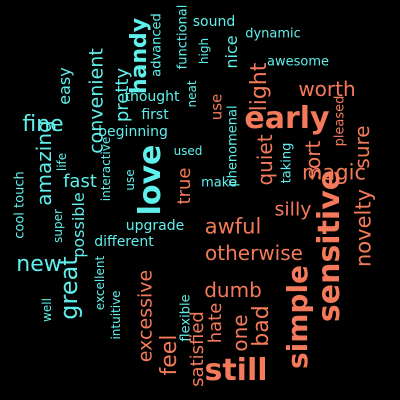 The image size is (400, 400). Describe the element at coordinates (39, 264) in the screenshot. I see `word-new: new` at that location.